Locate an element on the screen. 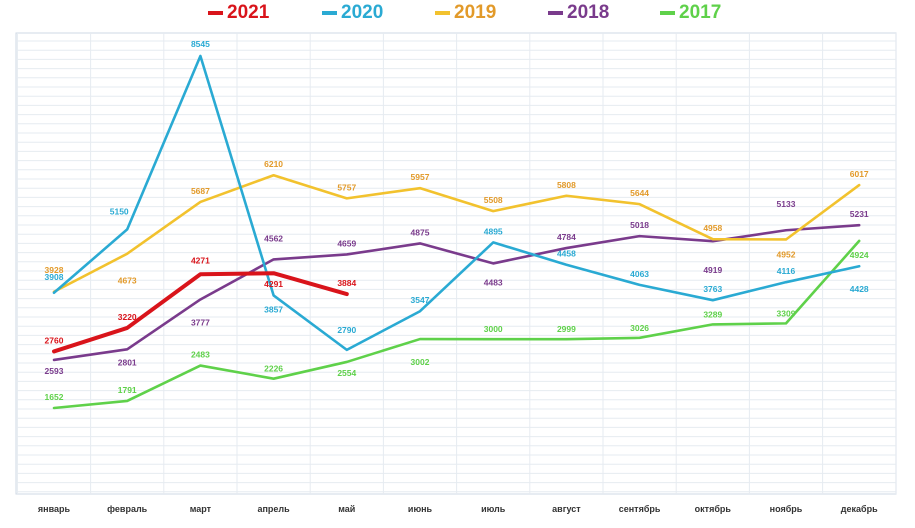 The height and width of the screenshot is (528, 915). data-label-2019: 3928 is located at coordinates (54, 270).